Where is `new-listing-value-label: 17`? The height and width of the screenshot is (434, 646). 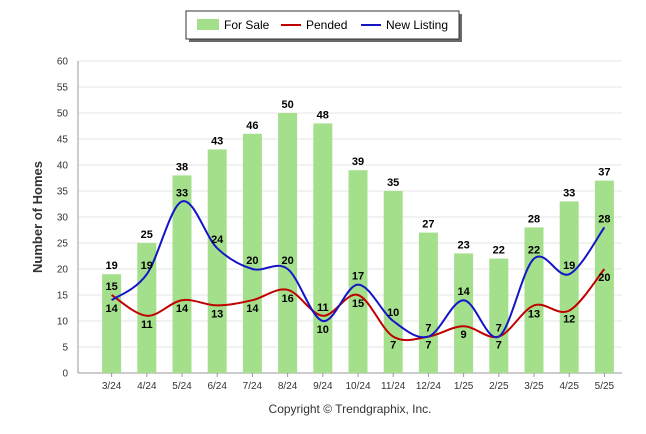
new-listing-value-label: 17 is located at coordinates (358, 277).